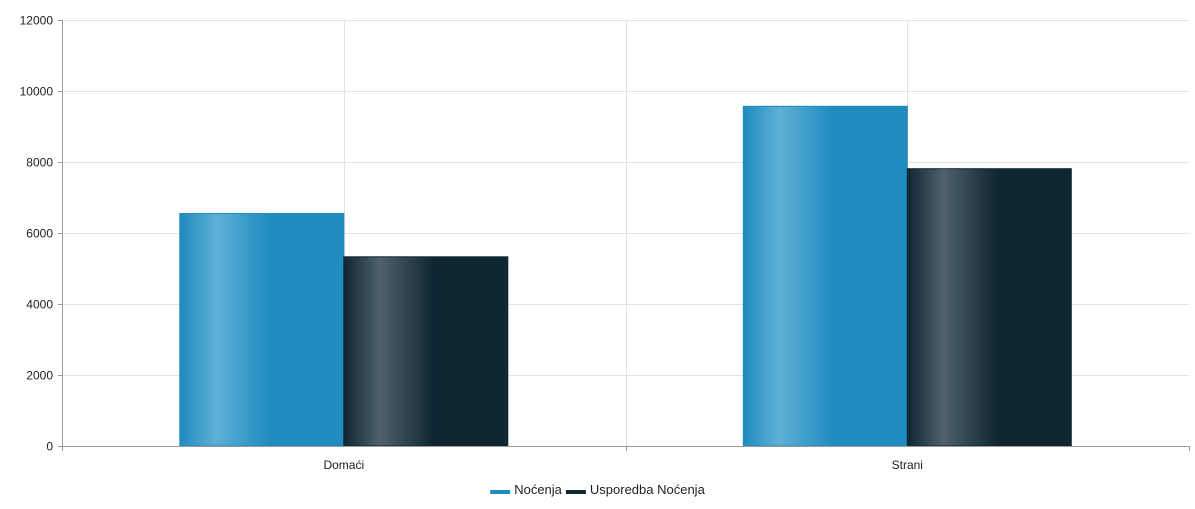  I want to click on legend-item-1: Usporedba Noćenja, so click(635, 489).